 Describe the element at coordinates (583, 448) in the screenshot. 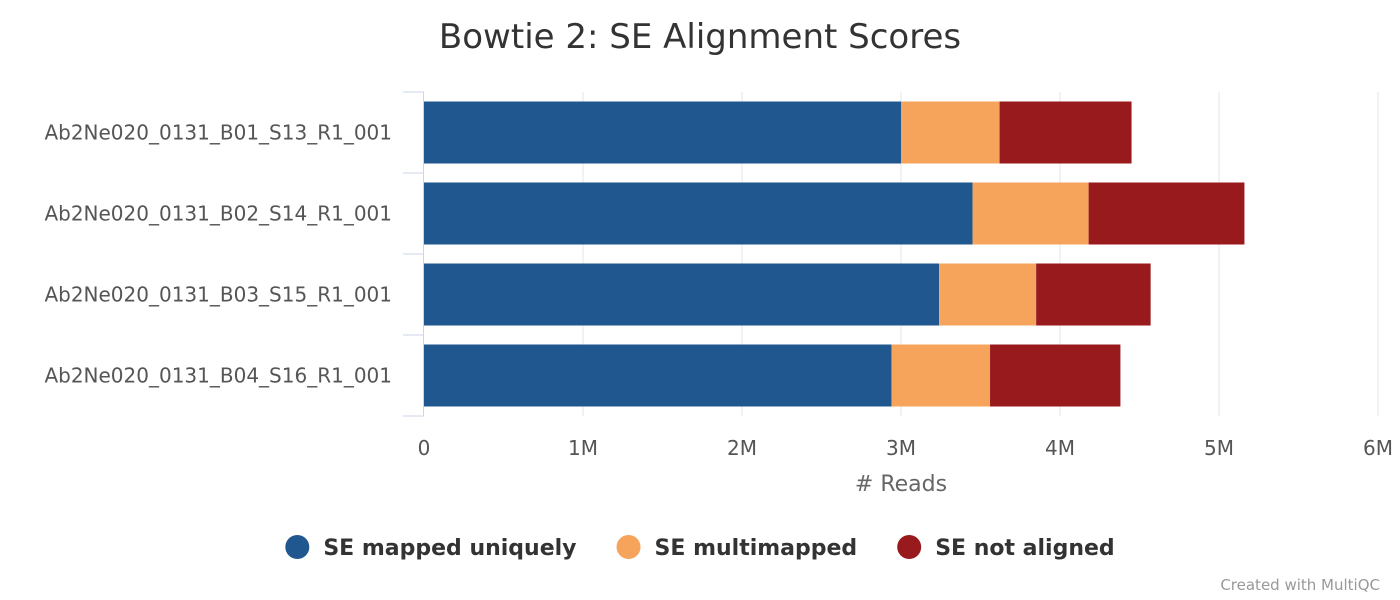

I see `x-tick-label: 1M` at that location.